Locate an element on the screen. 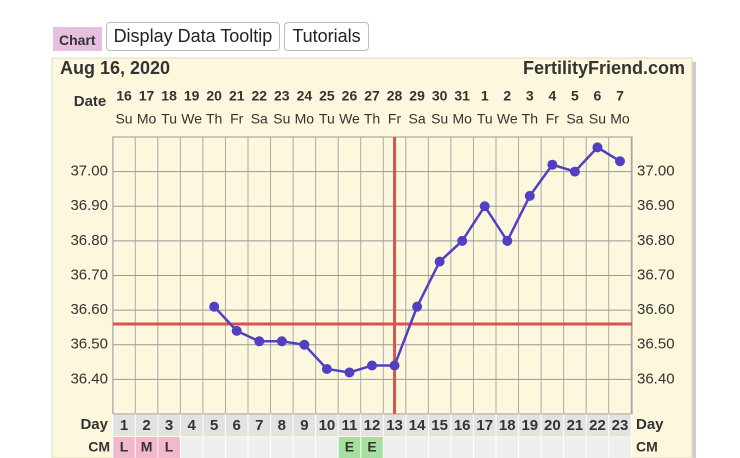 Image resolution: width=740 pixels, height=458 pixels. day-number: 3 is located at coordinates (169, 425).